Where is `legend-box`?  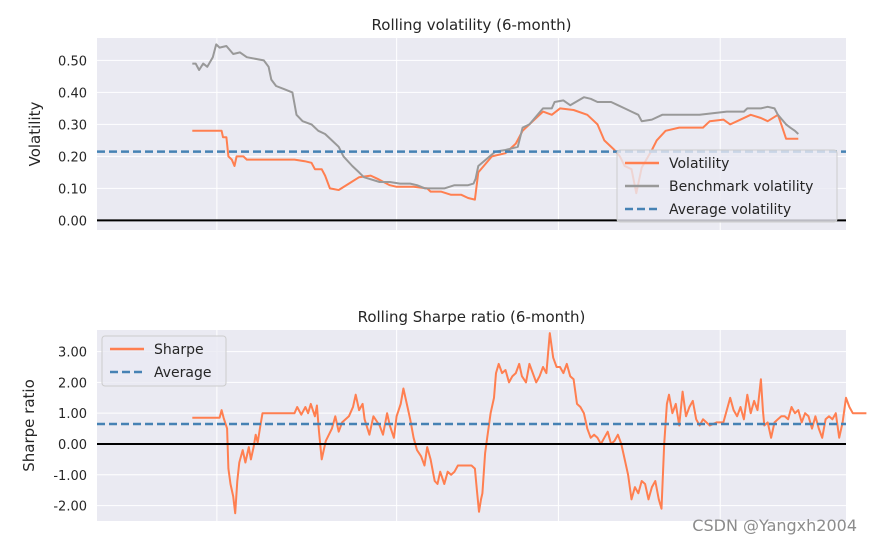 legend-box is located at coordinates (727, 186).